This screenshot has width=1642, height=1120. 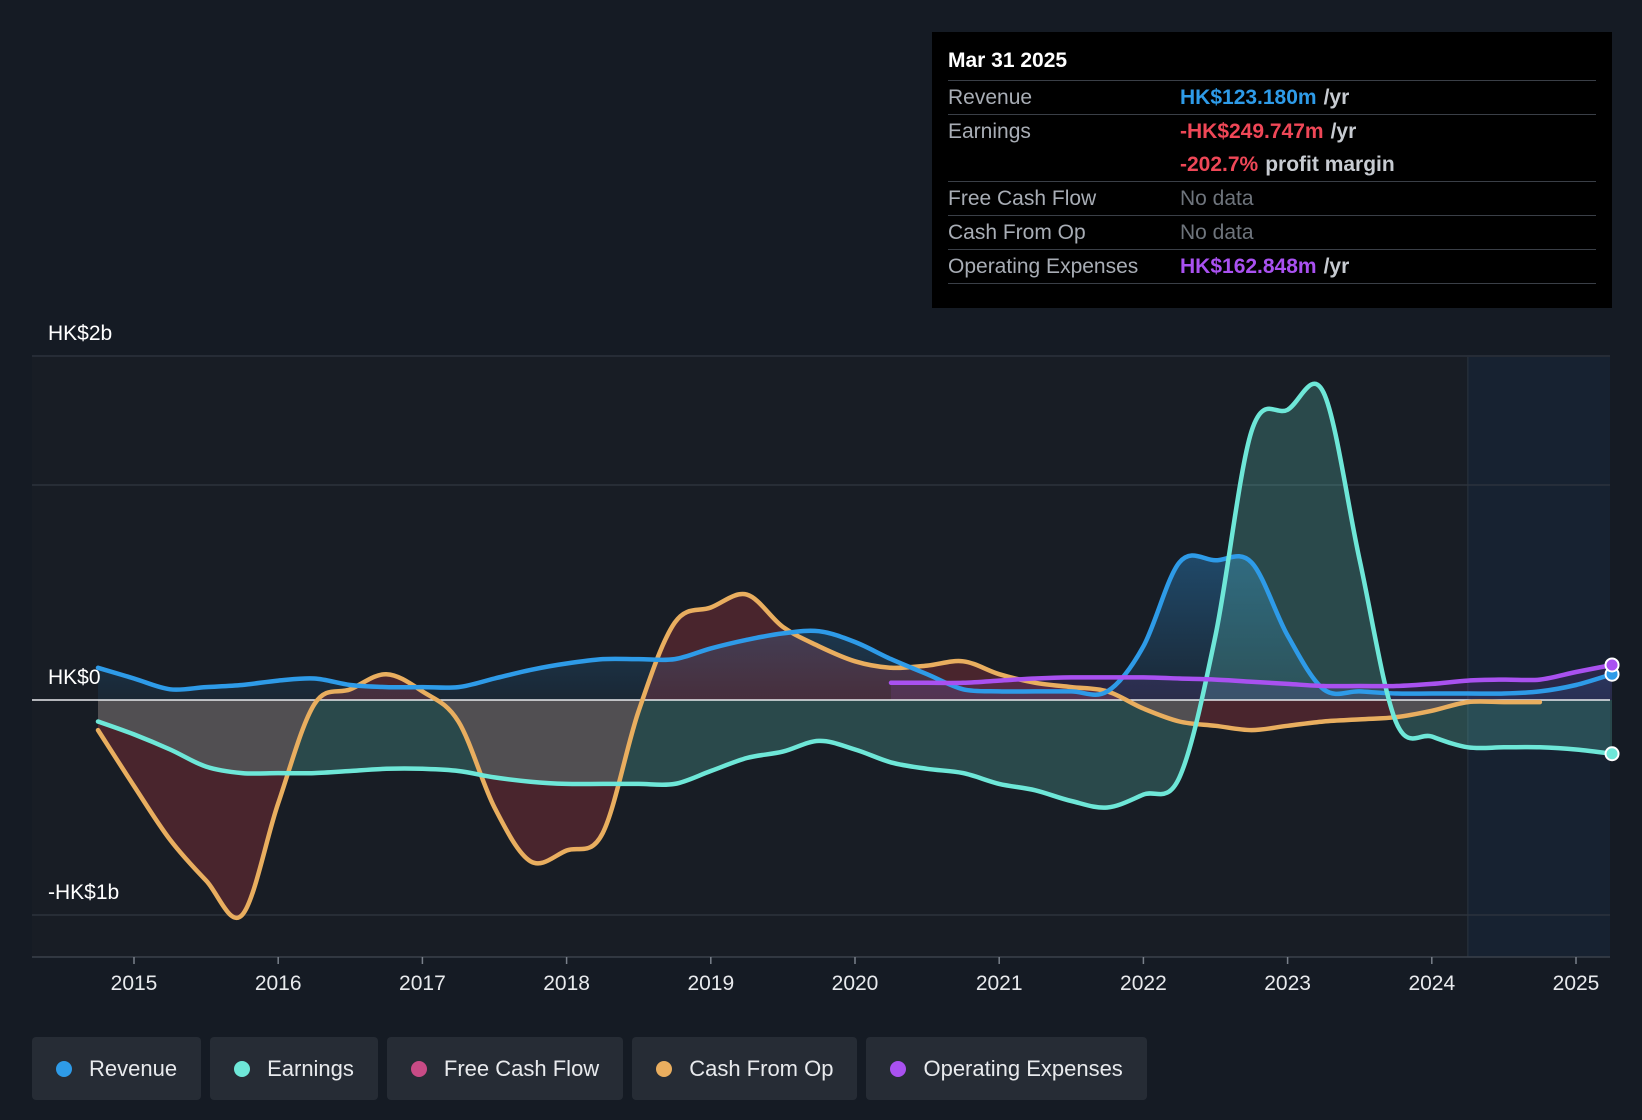 What do you see at coordinates (855, 983) in the screenshot?
I see `x-tick-label: 2020` at bounding box center [855, 983].